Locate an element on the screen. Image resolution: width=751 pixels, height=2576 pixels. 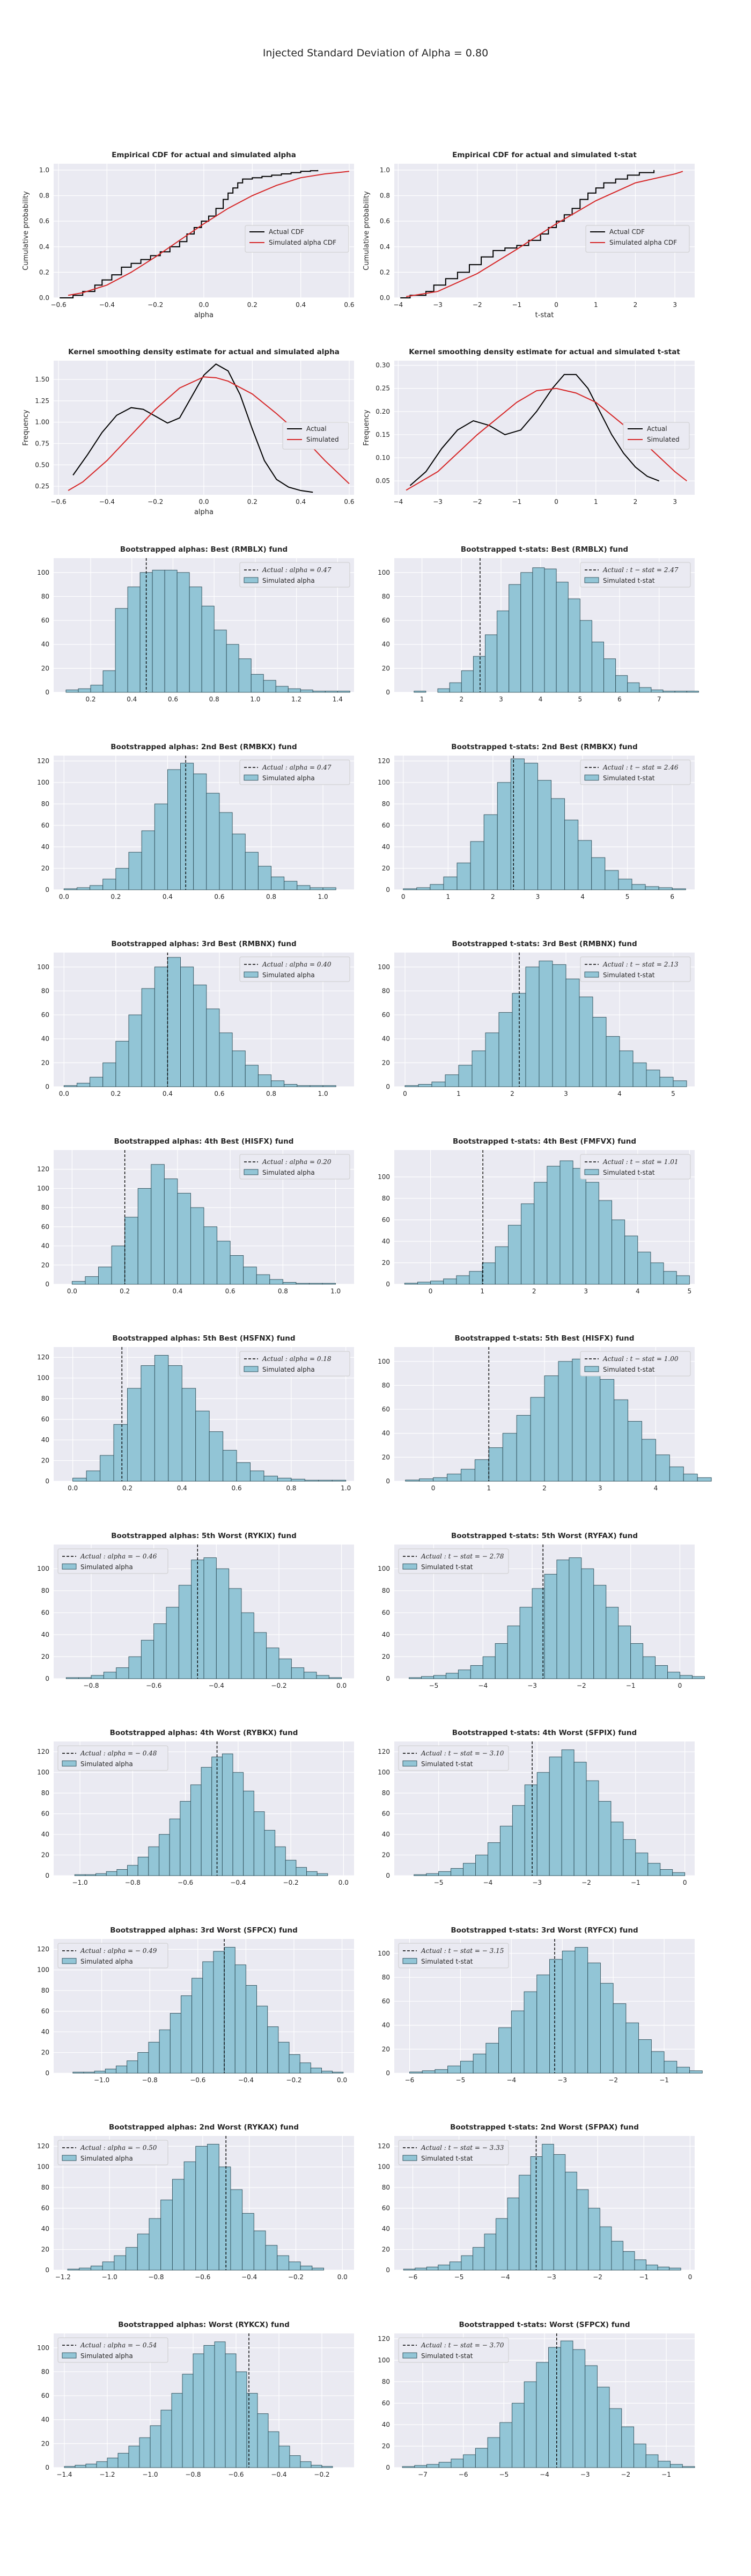
legend-entry-actual: Actual : t − stat = 2.13 is located at coordinates (640, 964).